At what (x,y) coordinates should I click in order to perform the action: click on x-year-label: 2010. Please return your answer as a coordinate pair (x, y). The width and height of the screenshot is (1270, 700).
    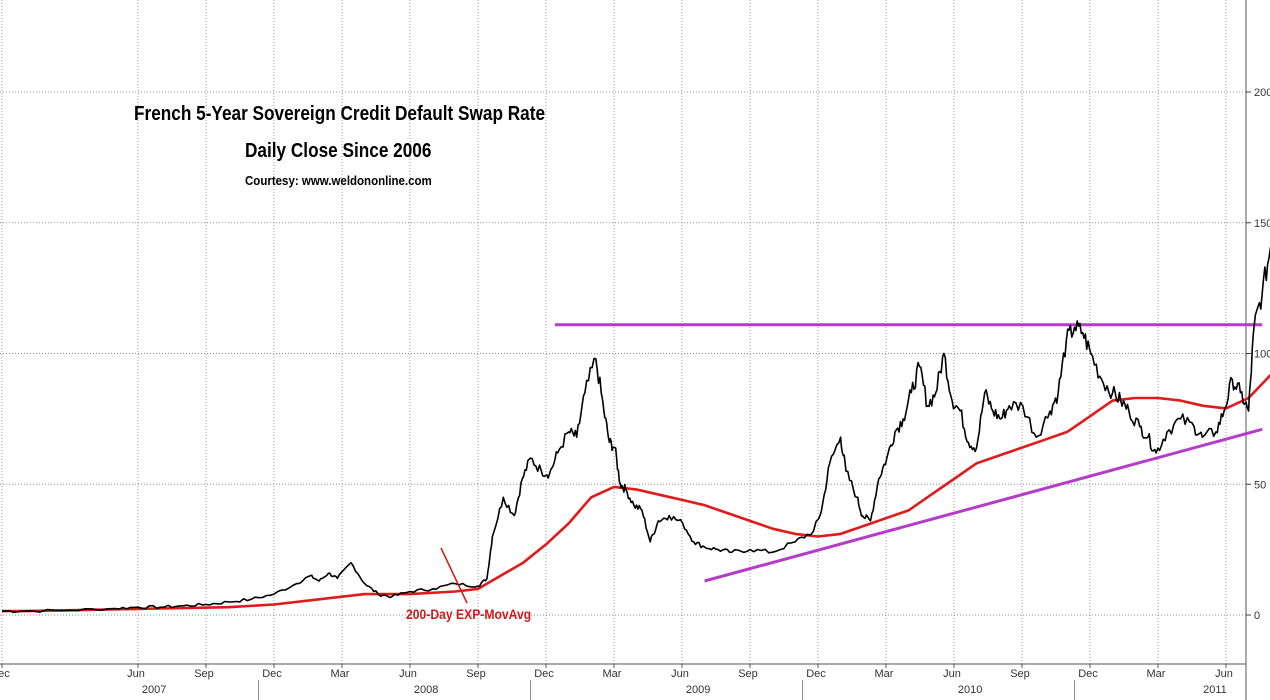
    Looking at the image, I should click on (970, 690).